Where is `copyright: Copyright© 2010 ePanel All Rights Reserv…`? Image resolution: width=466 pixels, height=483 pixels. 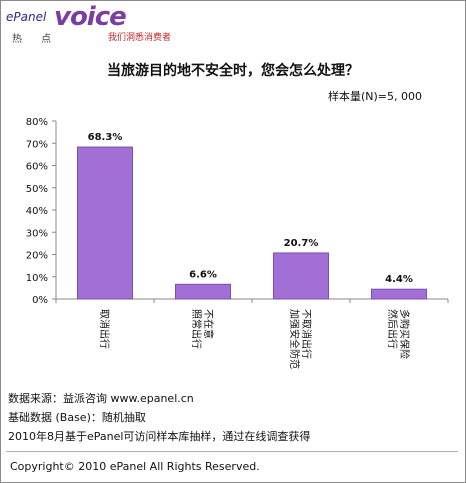 copyright: Copyright© 2010 ePanel All Rights Reserv… is located at coordinates (135, 466).